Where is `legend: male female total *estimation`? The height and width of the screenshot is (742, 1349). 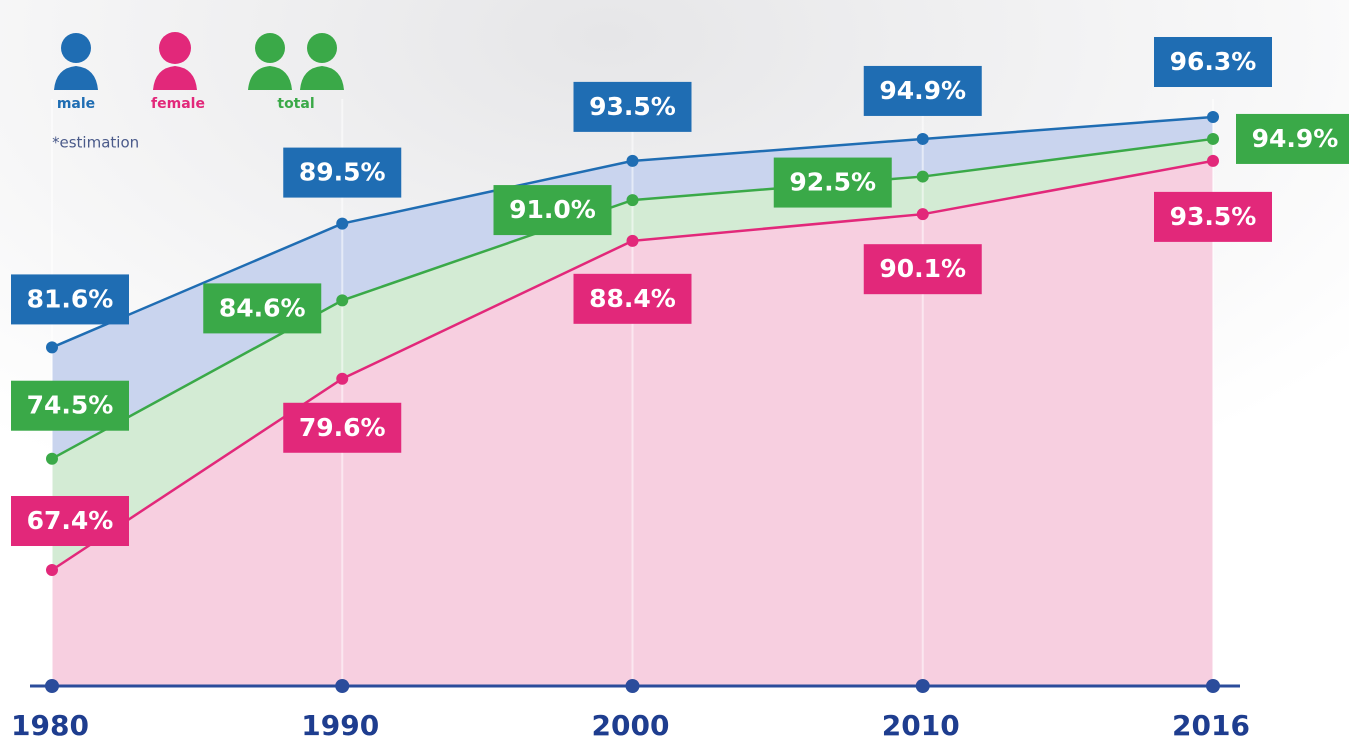
legend: male female total *estimation is located at coordinates (198, 92).